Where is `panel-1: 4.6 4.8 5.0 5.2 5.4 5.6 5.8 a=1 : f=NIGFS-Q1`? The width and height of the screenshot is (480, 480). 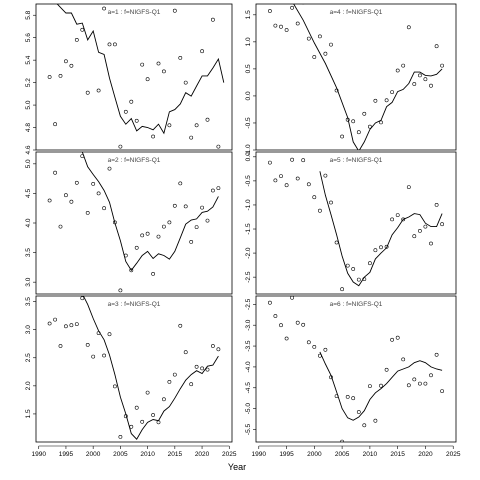 panel-1: 4.6 4.8 5.0 5.2 5.4 5.6 5.8 a=1 : f=NIGFS-Q1 is located at coordinates (129, 79).